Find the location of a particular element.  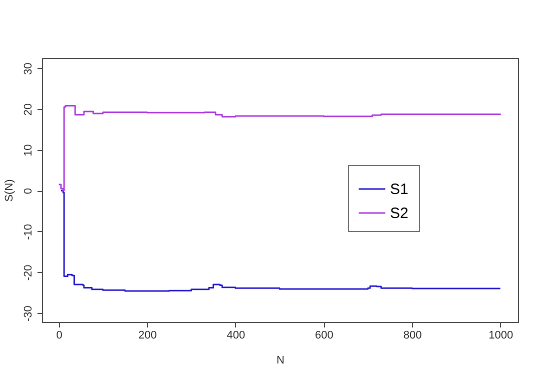

y-tick-label: 30 is located at coordinates (28, 68).